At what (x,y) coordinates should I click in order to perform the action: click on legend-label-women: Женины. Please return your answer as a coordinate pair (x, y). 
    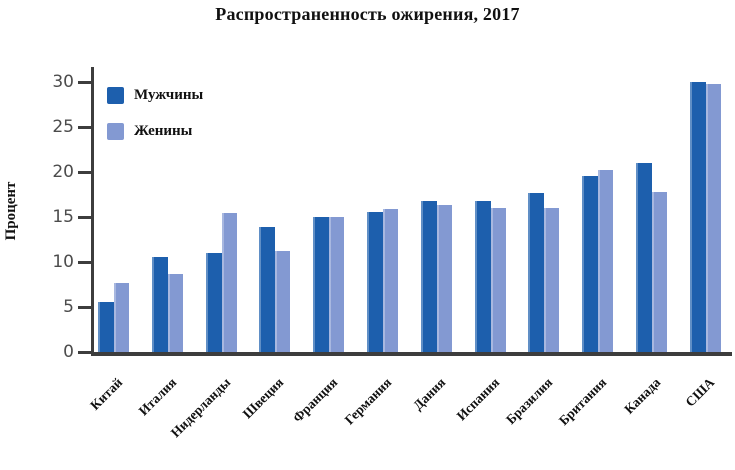
    Looking at the image, I should click on (163, 130).